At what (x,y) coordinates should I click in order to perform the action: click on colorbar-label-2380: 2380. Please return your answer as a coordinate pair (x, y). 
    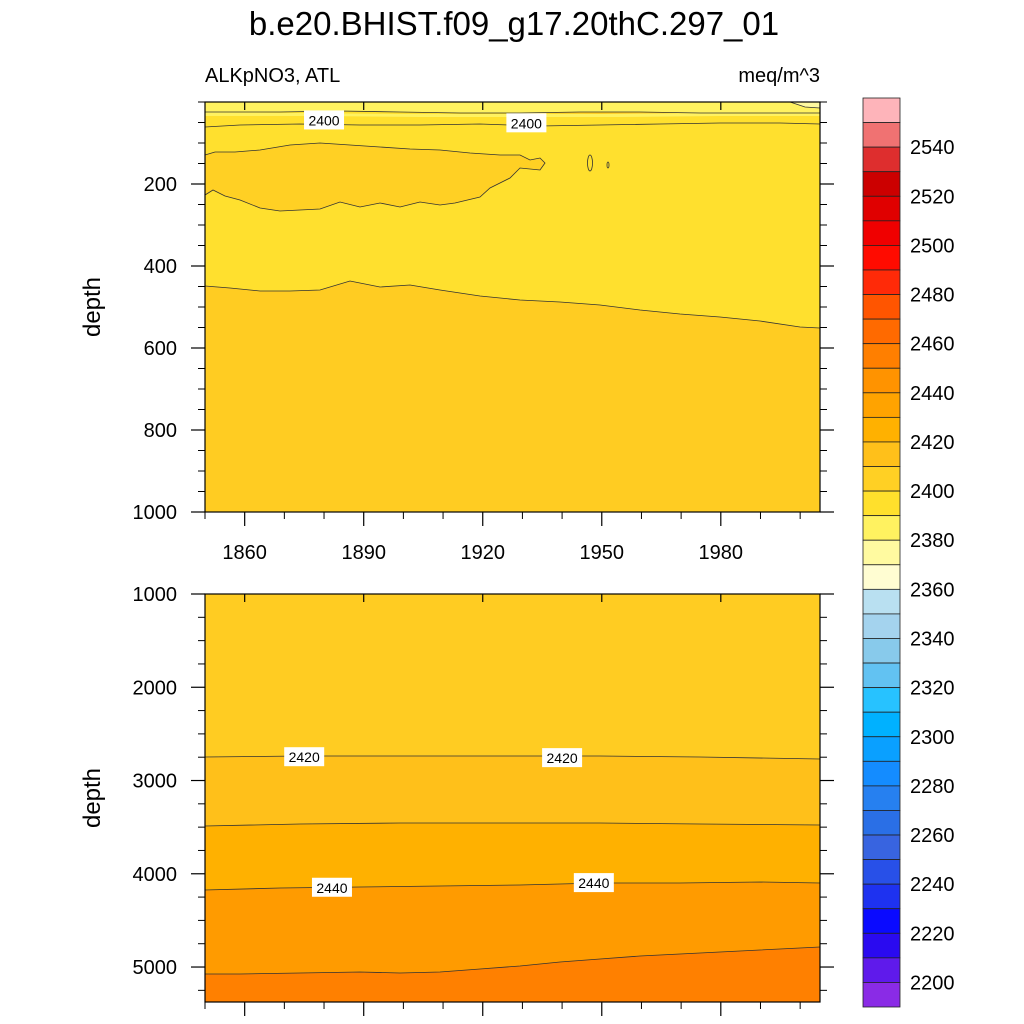
    Looking at the image, I should click on (932, 541).